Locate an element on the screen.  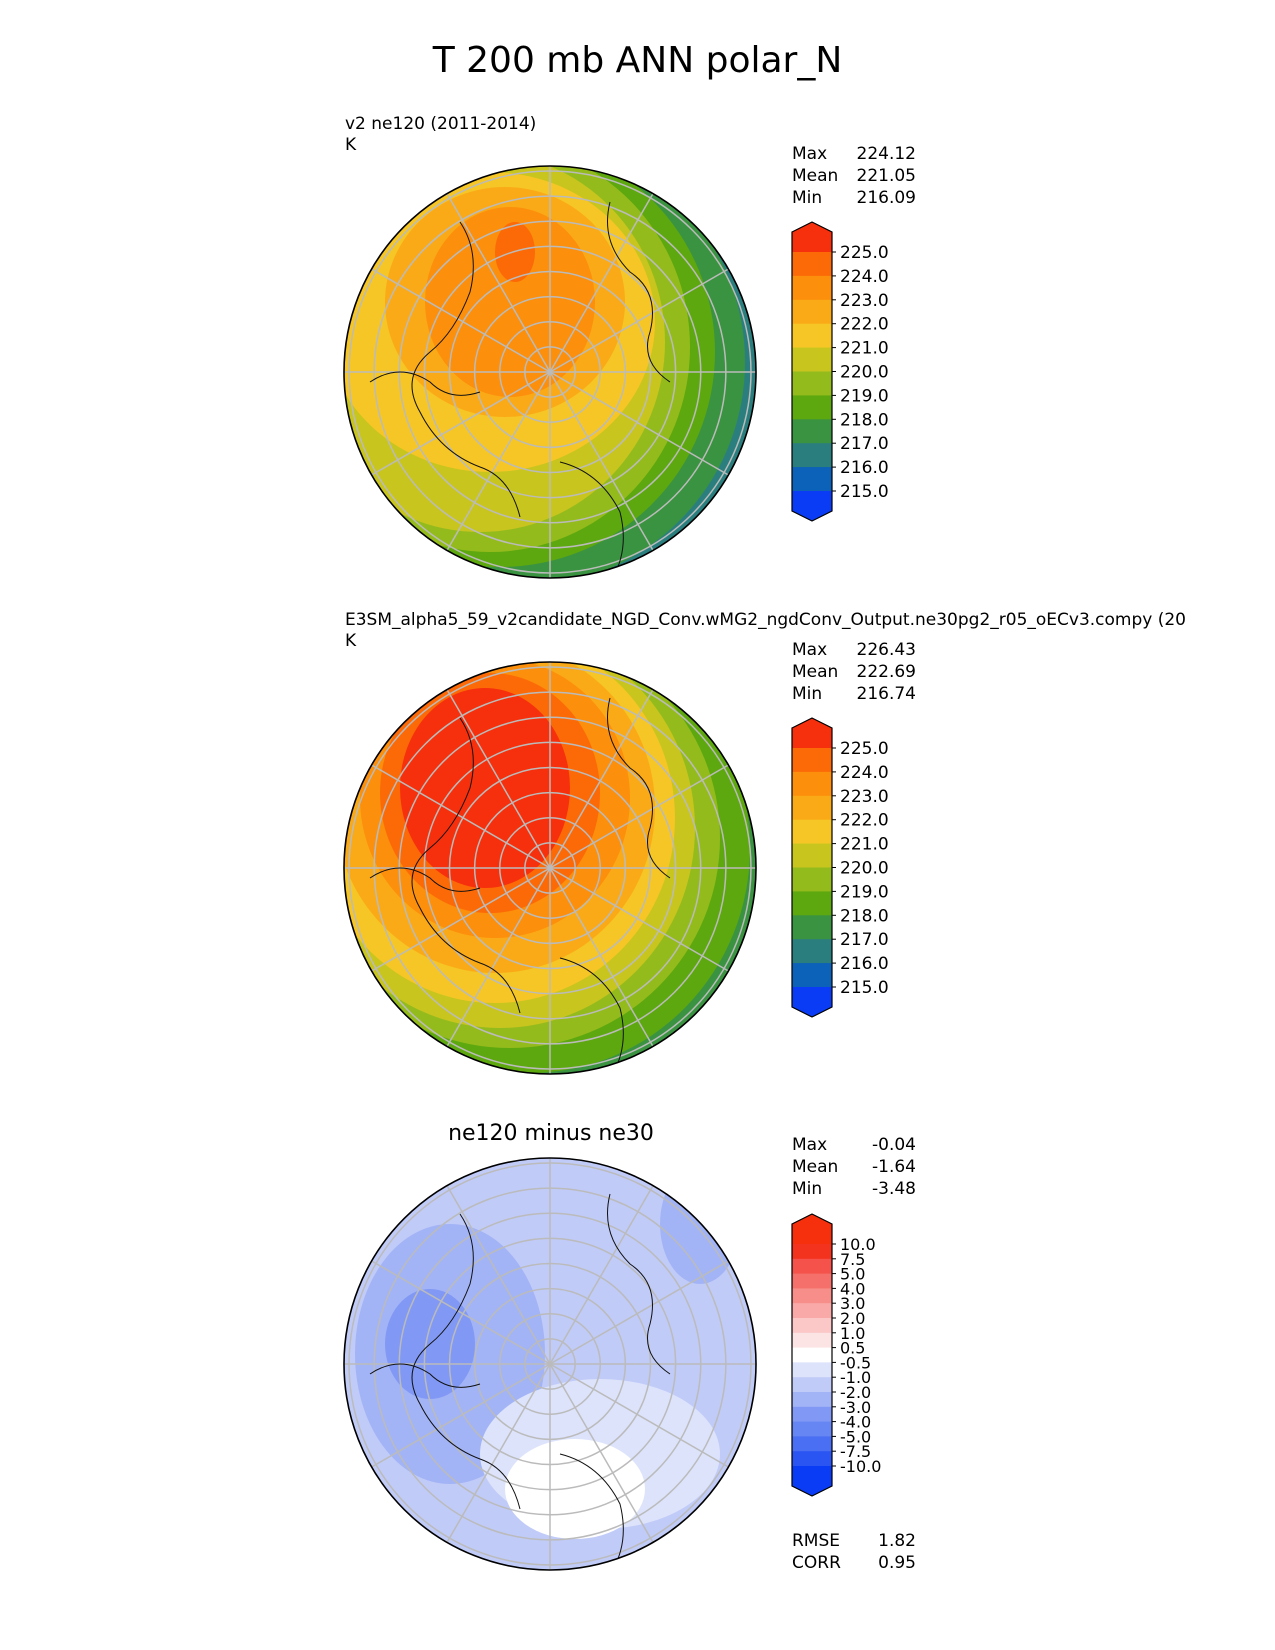
colorbar-tick-label: 221.0 is located at coordinates (864, 845).